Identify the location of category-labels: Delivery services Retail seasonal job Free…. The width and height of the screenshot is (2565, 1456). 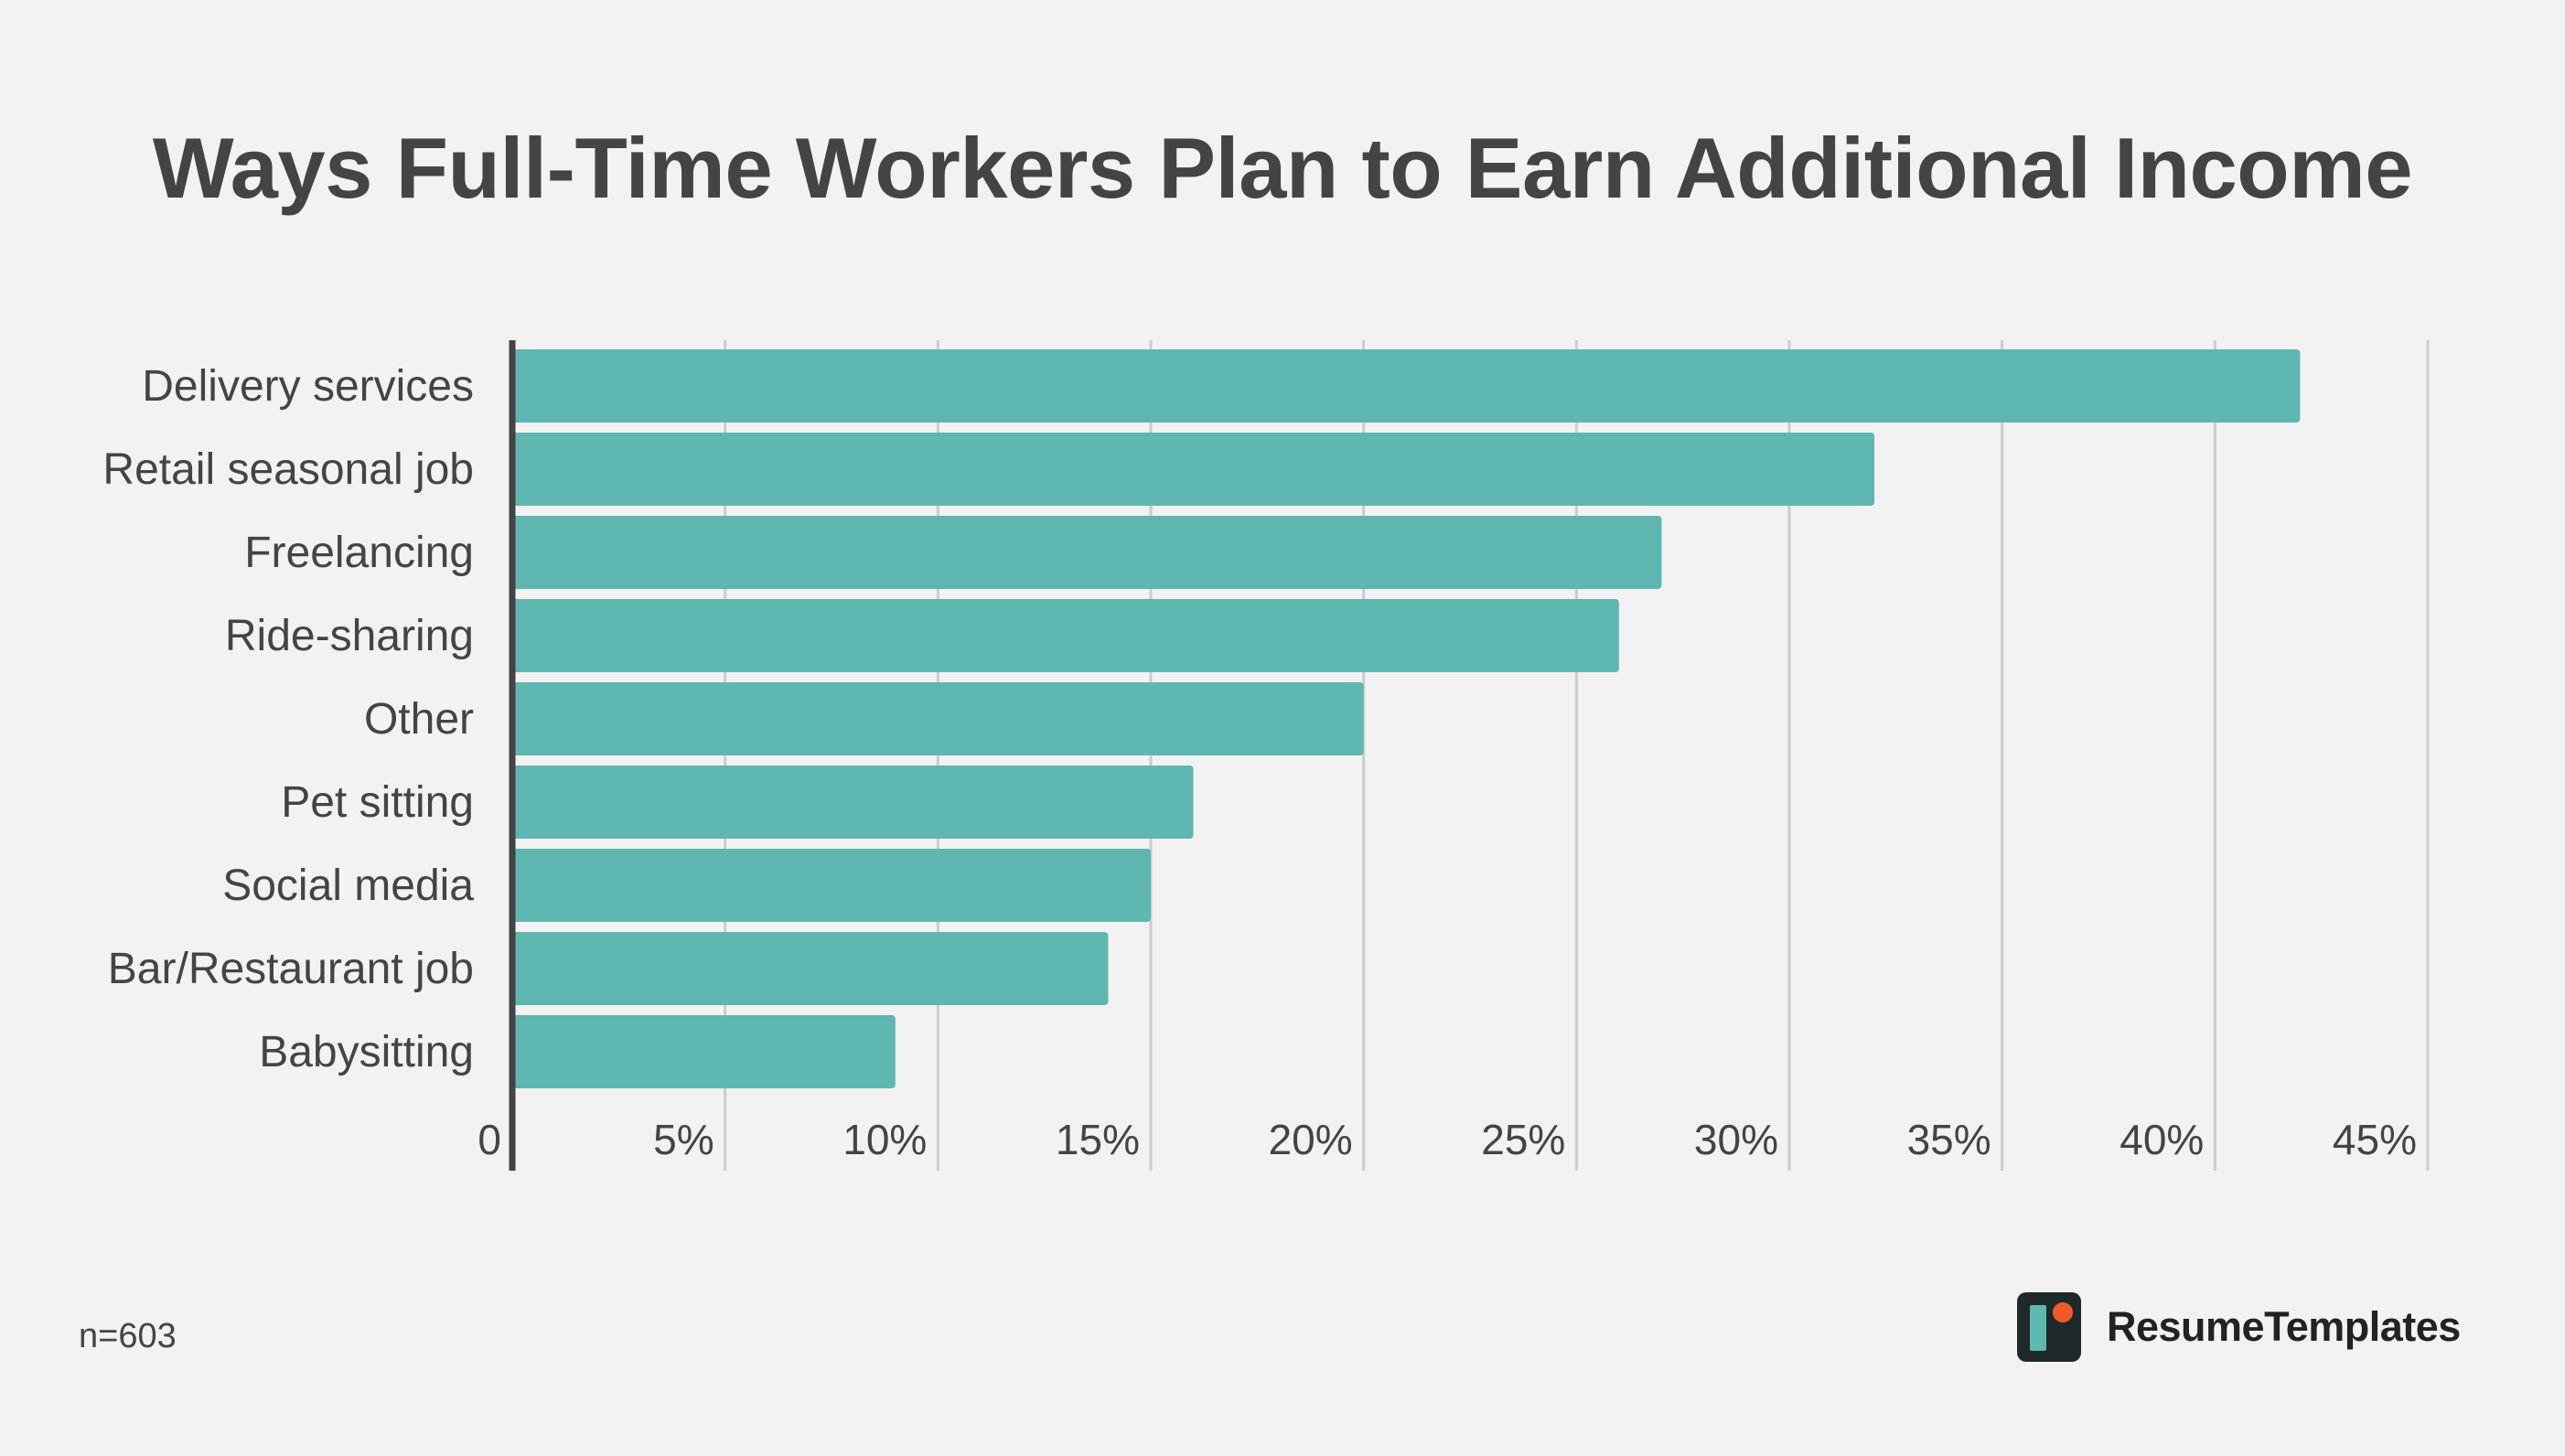
(288, 719).